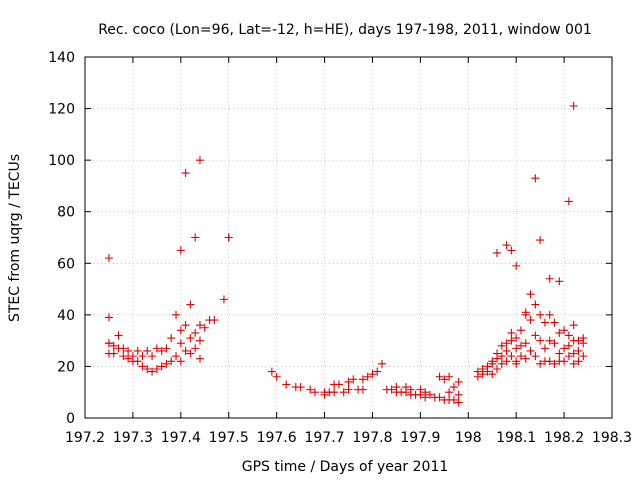  Describe the element at coordinates (324, 438) in the screenshot. I see `x-tick-label: 197.7` at that location.